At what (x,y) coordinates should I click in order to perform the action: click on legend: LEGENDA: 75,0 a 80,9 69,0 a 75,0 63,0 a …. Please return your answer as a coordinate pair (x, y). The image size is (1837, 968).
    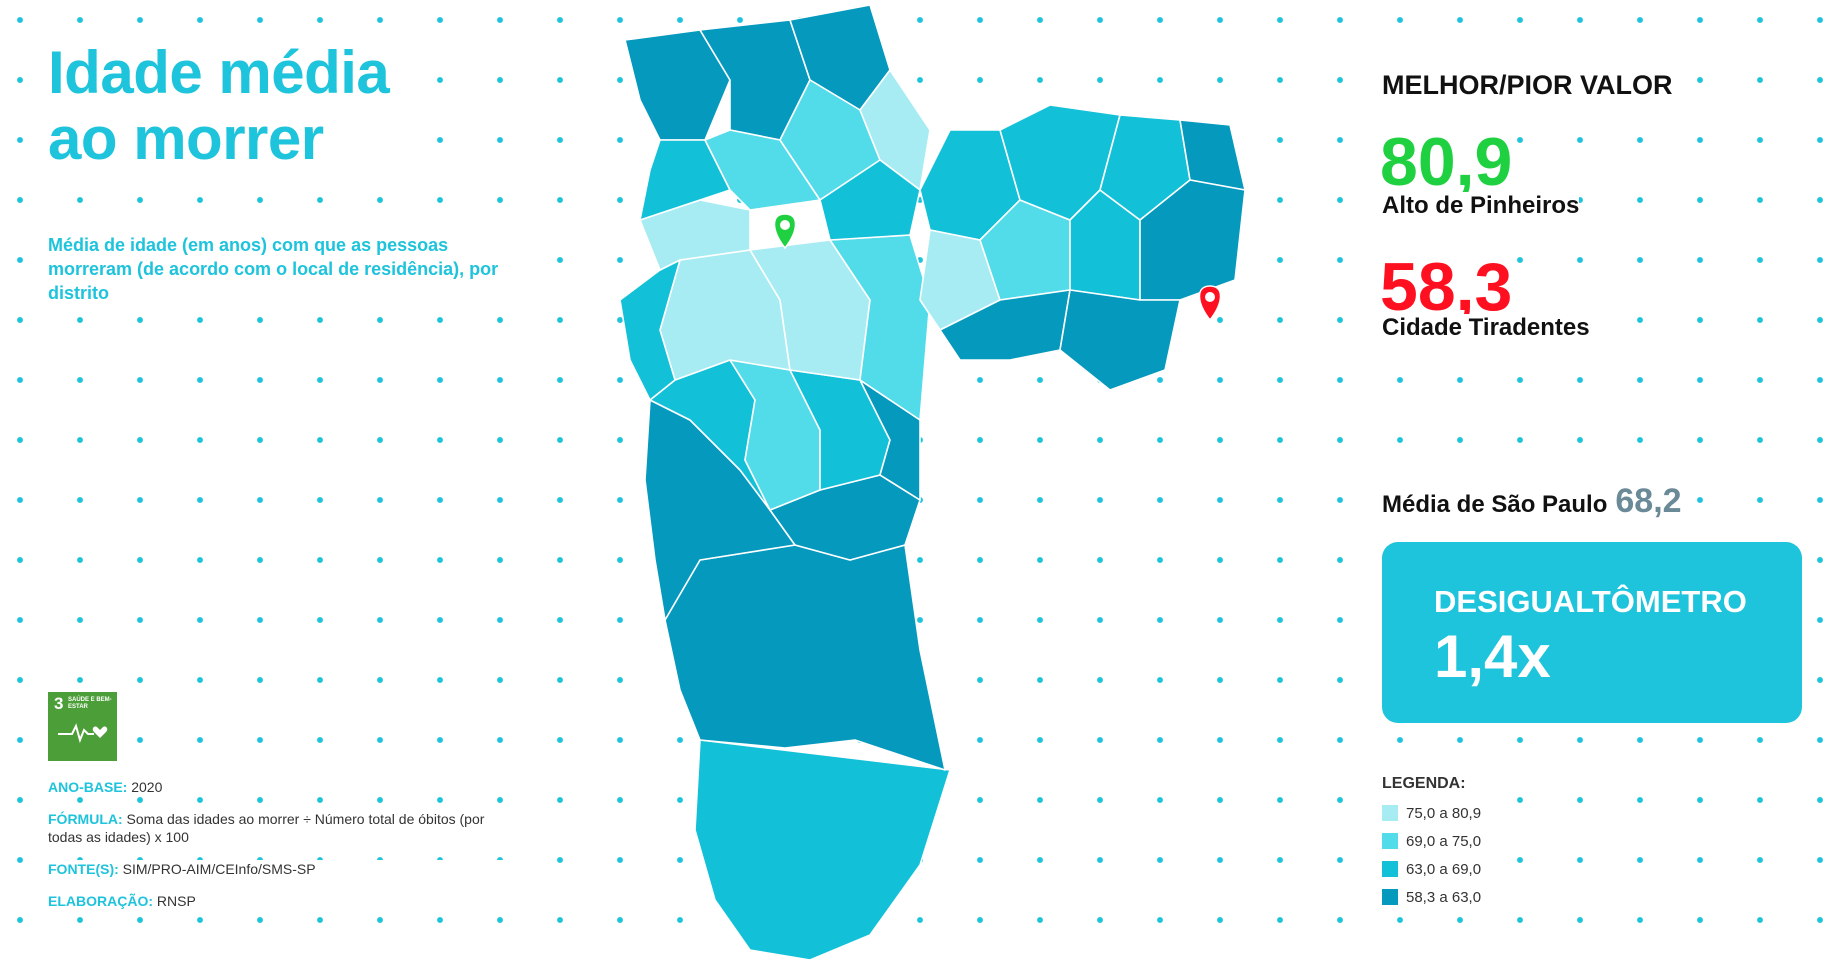
    Looking at the image, I should click on (1437, 843).